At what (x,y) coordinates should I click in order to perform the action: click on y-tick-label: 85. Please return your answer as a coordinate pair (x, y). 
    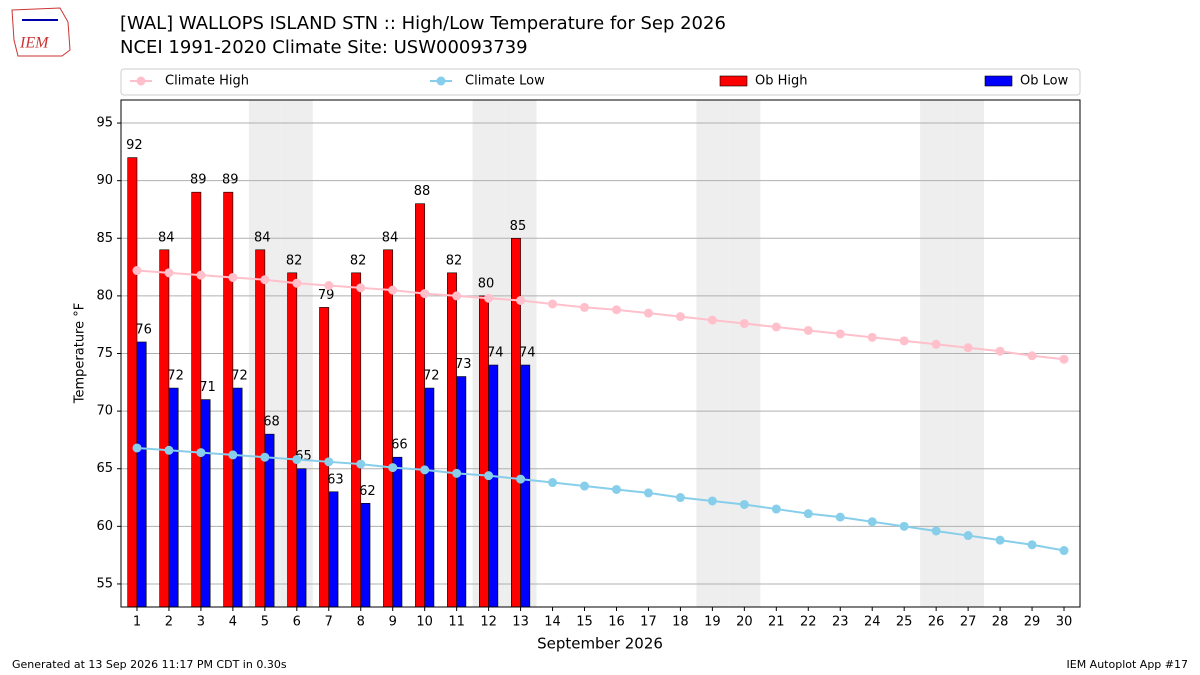
    Looking at the image, I should click on (104, 238).